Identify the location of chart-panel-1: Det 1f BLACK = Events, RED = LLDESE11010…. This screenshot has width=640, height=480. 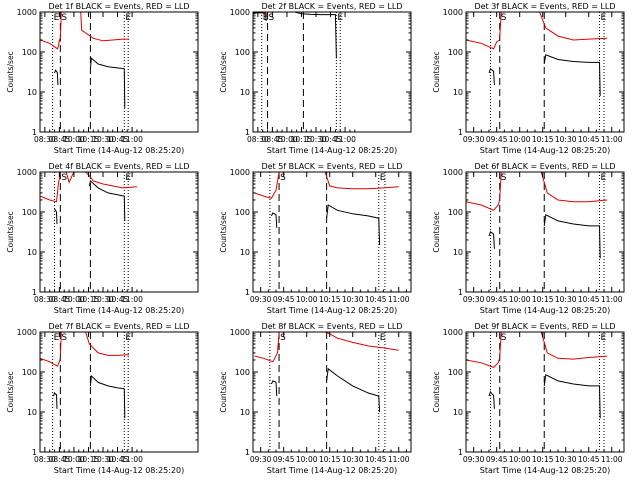
(102, 78).